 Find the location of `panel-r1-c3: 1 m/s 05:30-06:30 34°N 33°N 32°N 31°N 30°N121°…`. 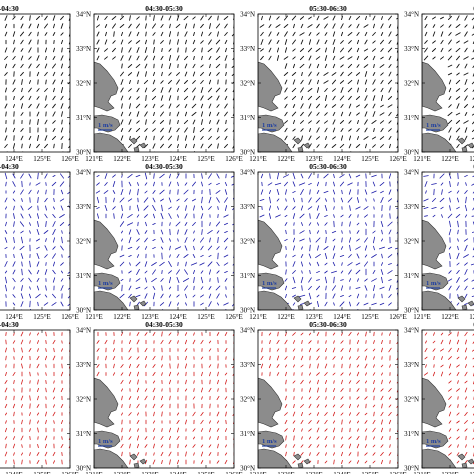

panel-r1-c3: 1 m/s 05:30-06:30 34°N 33°N 32°N 31°N 30°N121°… is located at coordinates (323, 83).